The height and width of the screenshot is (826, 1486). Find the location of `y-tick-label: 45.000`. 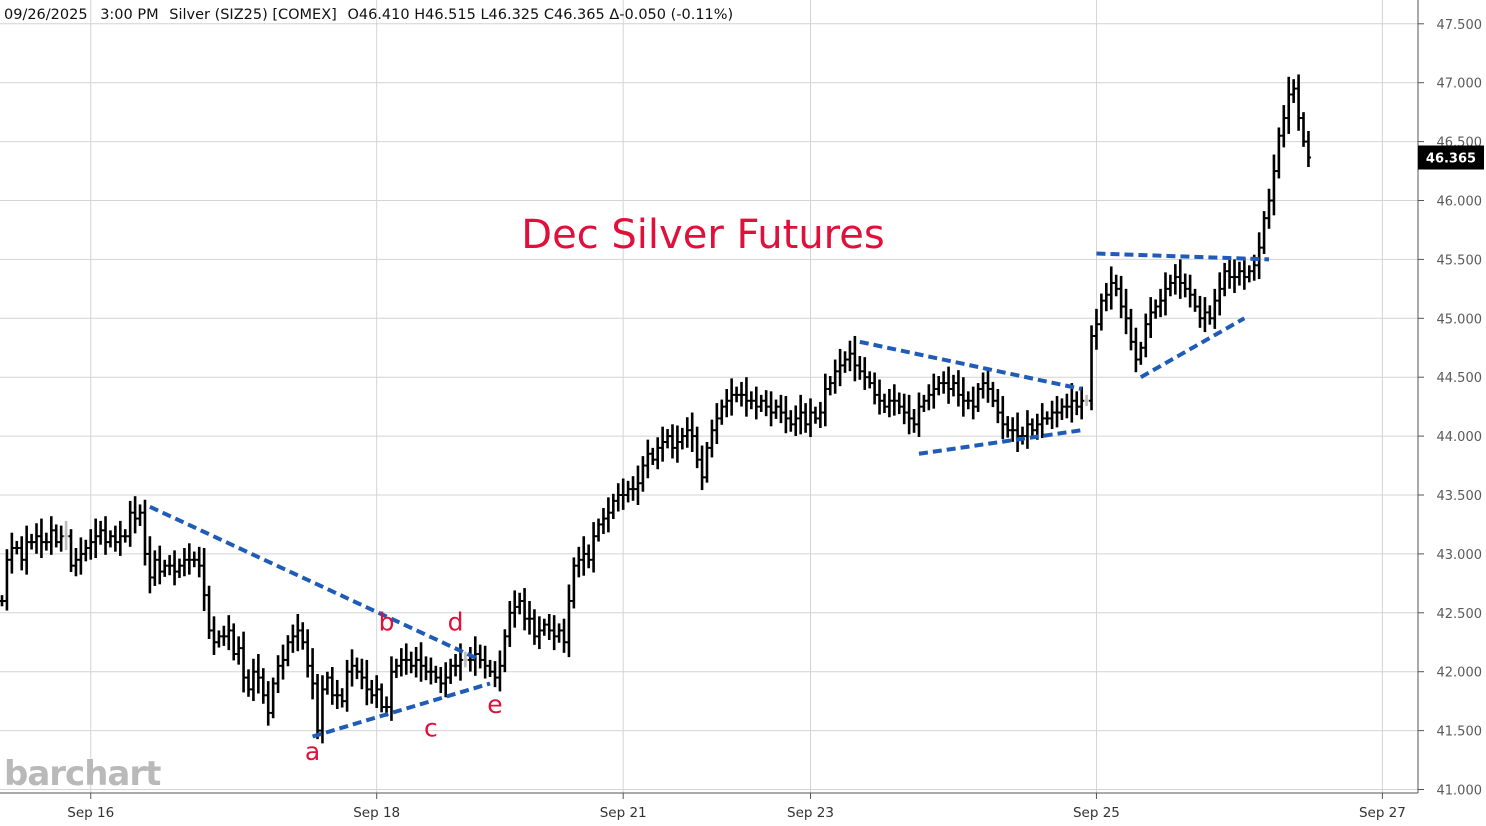

y-tick-label: 45.000 is located at coordinates (1460, 319).